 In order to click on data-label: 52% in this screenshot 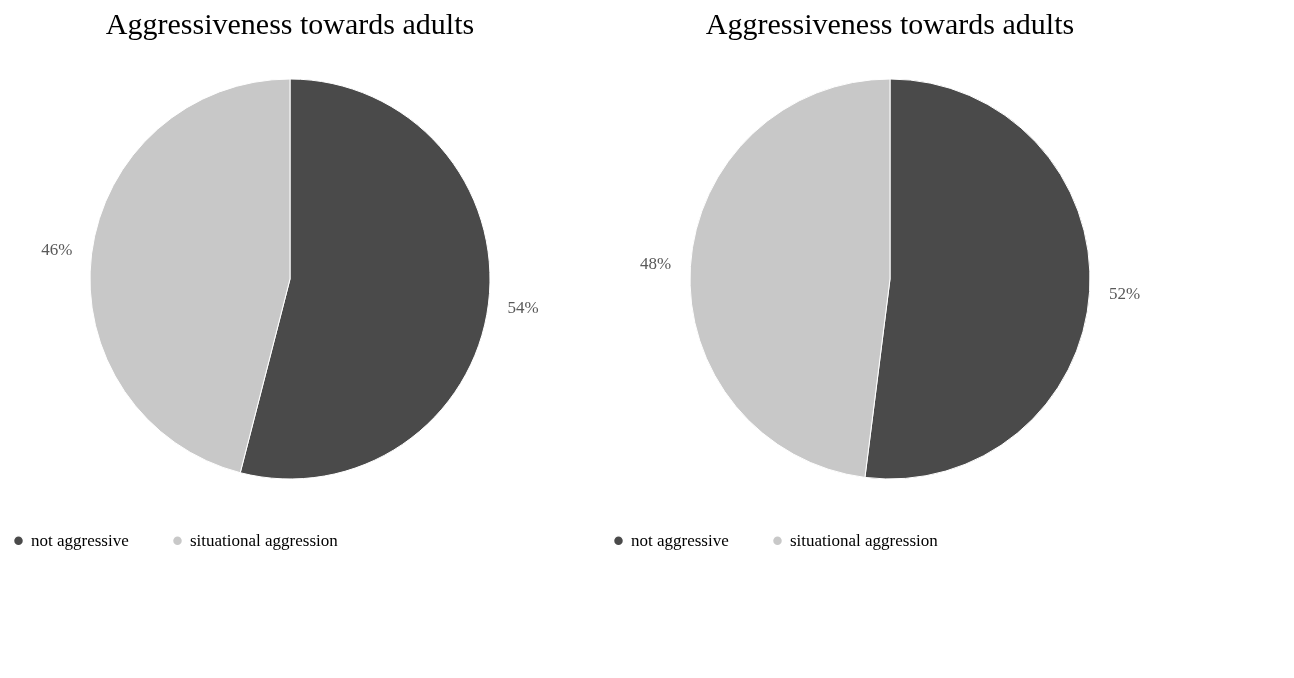, I will do `click(1124, 293)`.